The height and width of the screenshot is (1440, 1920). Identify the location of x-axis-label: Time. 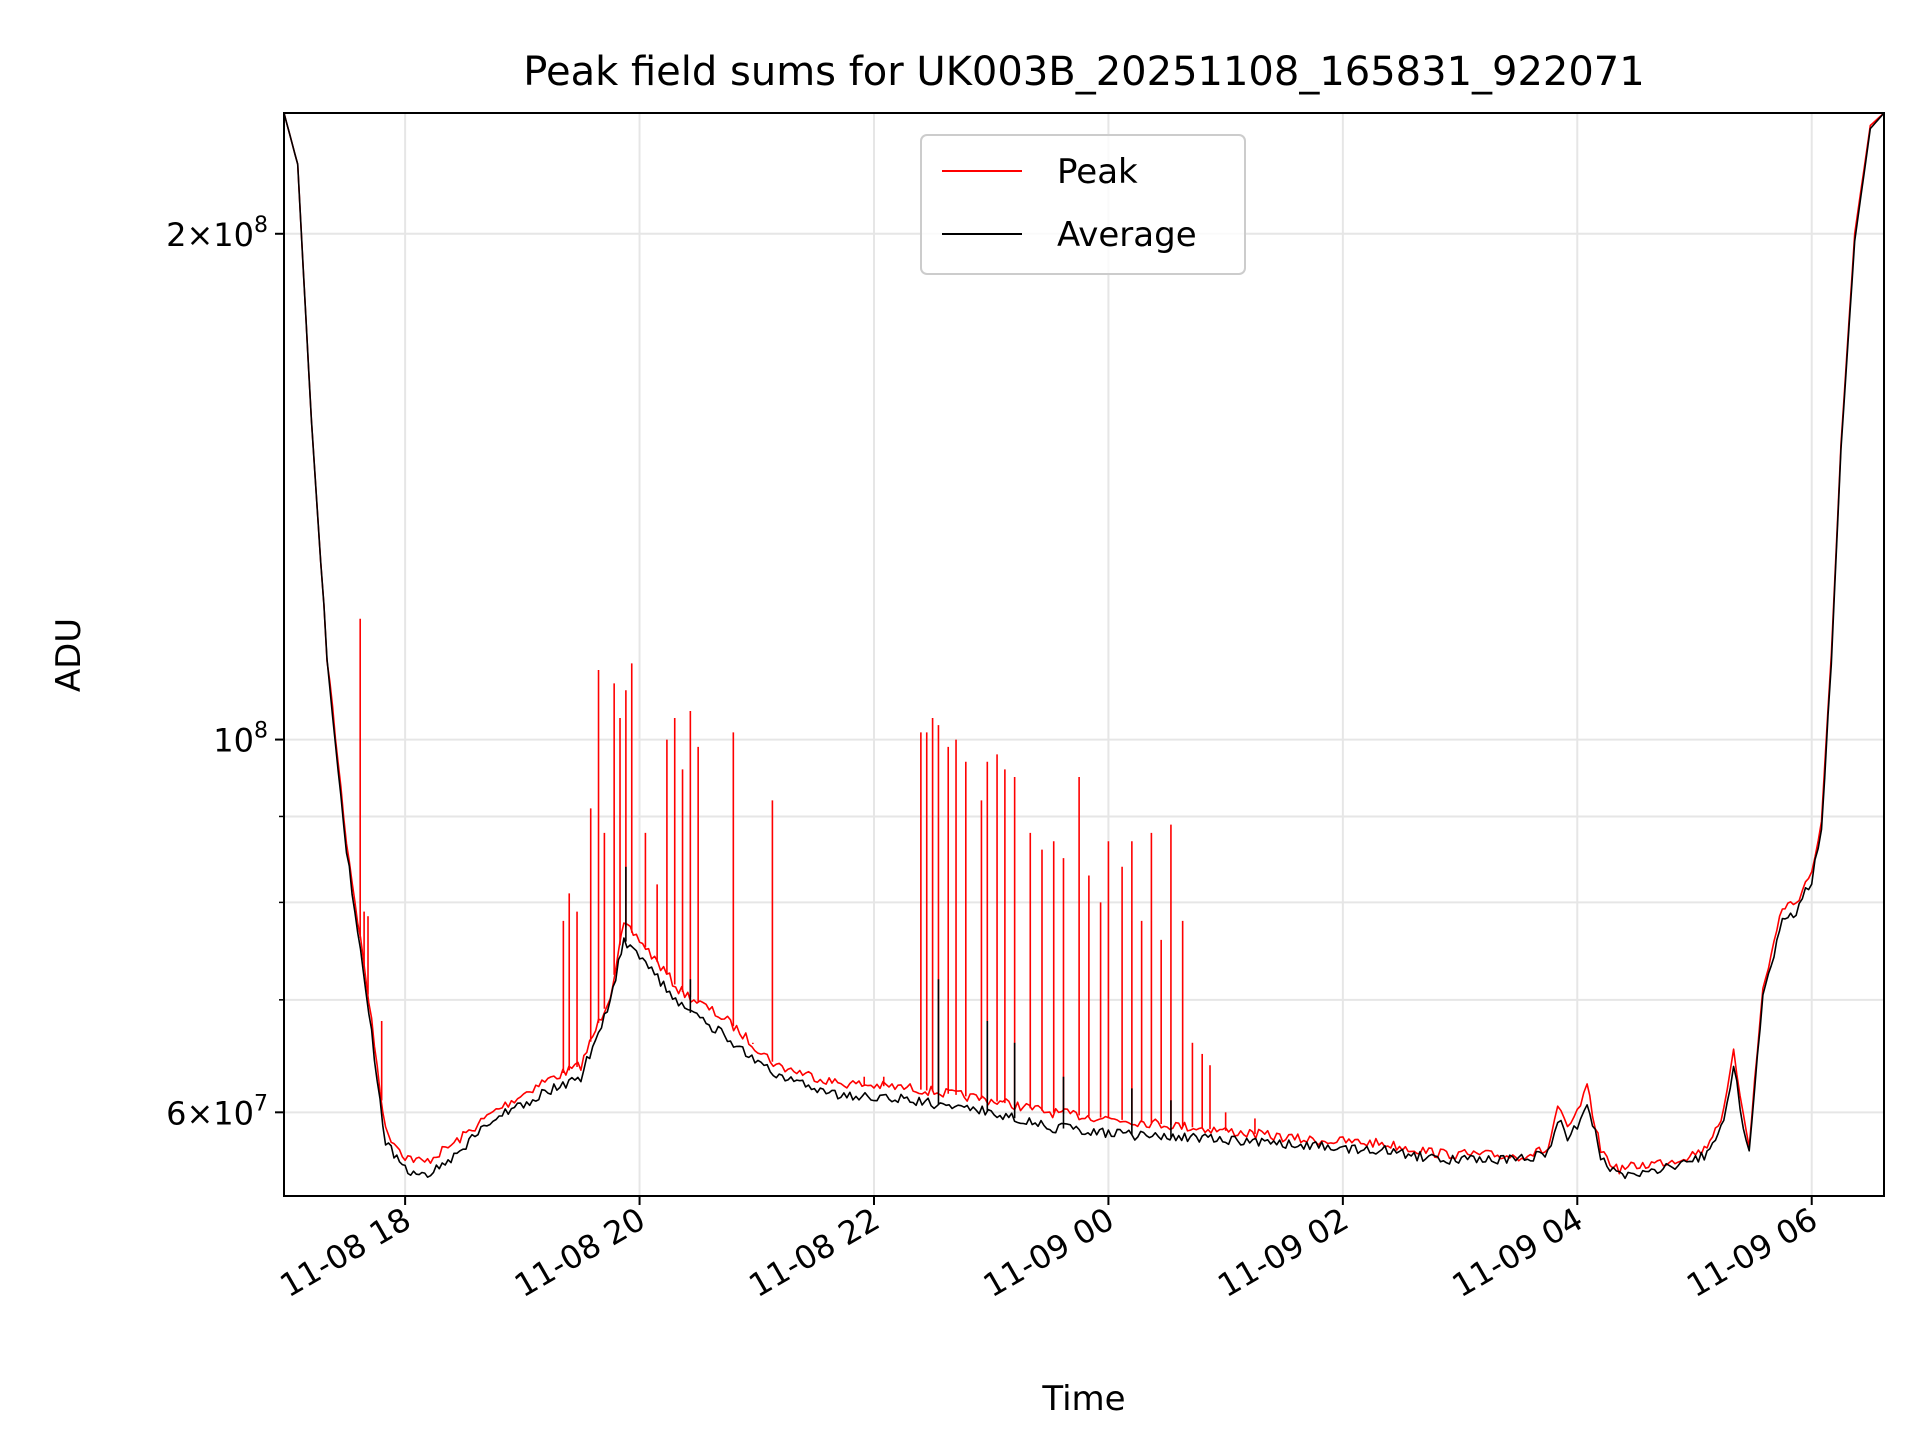
(1083, 1399).